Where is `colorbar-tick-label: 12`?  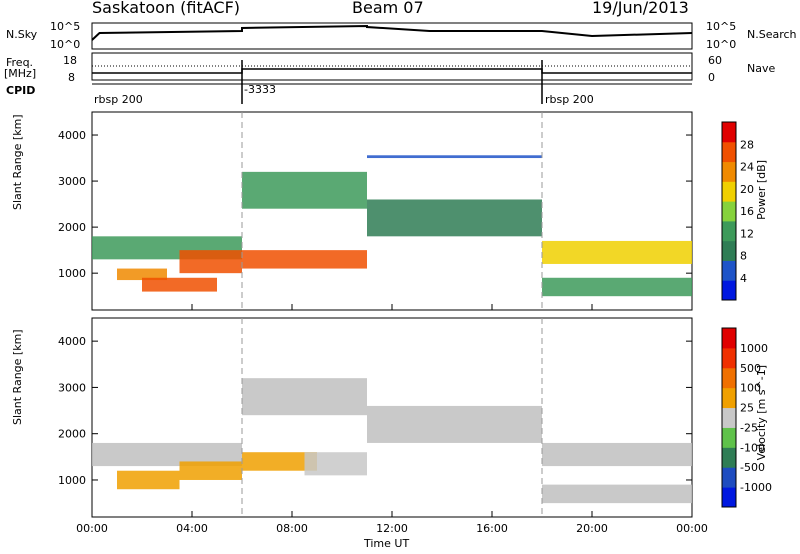 colorbar-tick-label: 12 is located at coordinates (747, 233).